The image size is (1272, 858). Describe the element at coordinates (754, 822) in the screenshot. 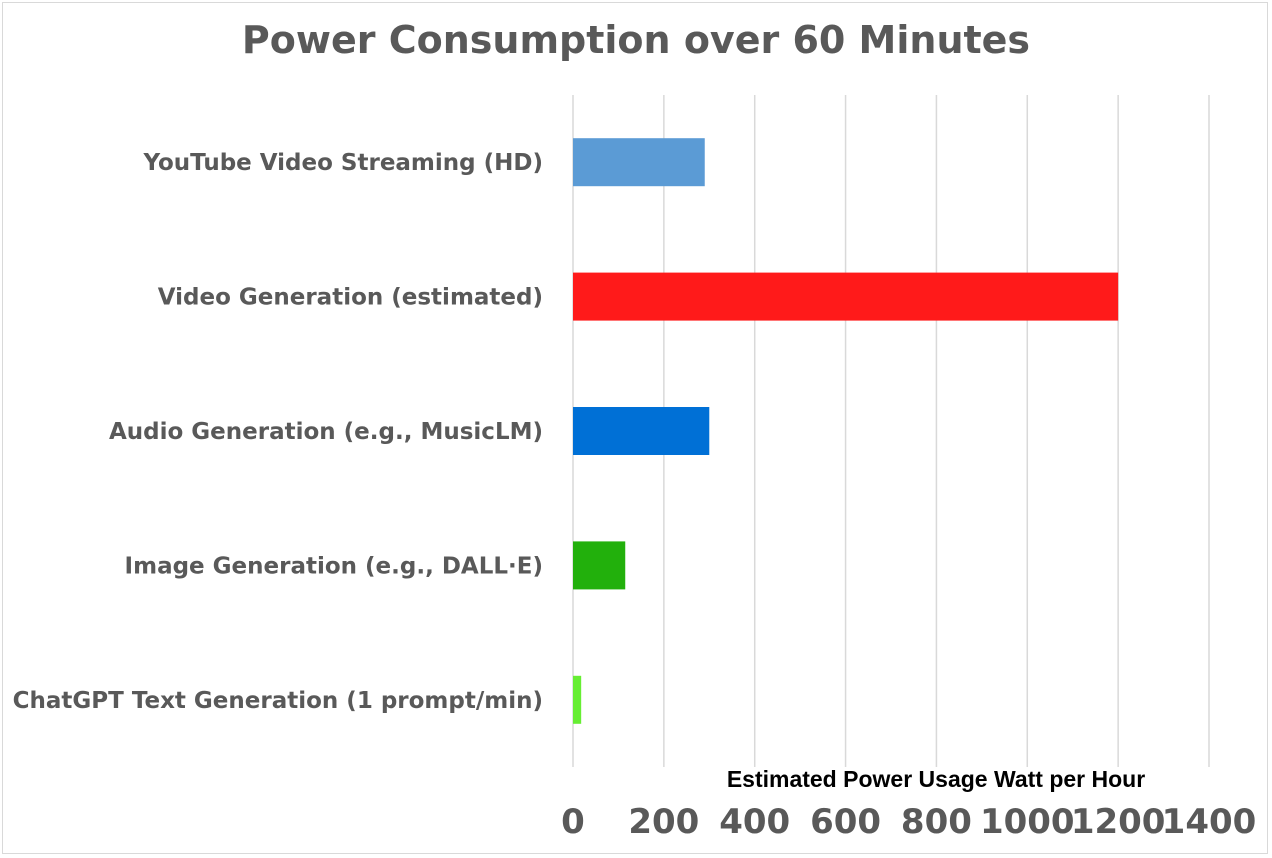

I see `x-tick-label: 400` at that location.